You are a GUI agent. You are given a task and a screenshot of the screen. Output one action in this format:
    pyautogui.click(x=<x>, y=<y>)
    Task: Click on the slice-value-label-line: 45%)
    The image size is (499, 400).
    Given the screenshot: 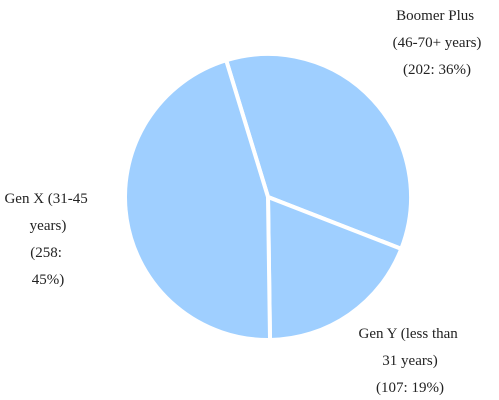 What is the action you would take?
    pyautogui.click(x=48, y=280)
    